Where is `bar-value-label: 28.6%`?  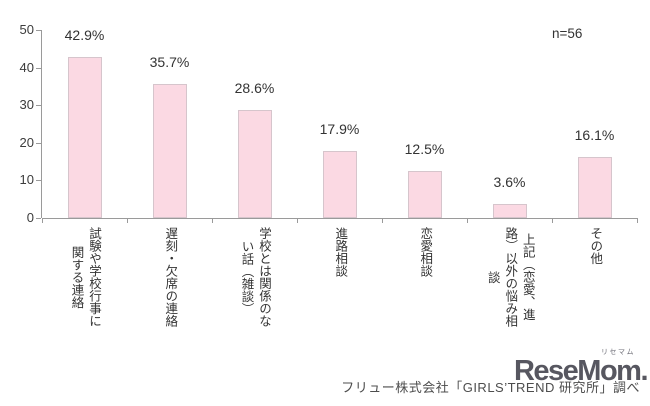 bar-value-label: 28.6% is located at coordinates (254, 88).